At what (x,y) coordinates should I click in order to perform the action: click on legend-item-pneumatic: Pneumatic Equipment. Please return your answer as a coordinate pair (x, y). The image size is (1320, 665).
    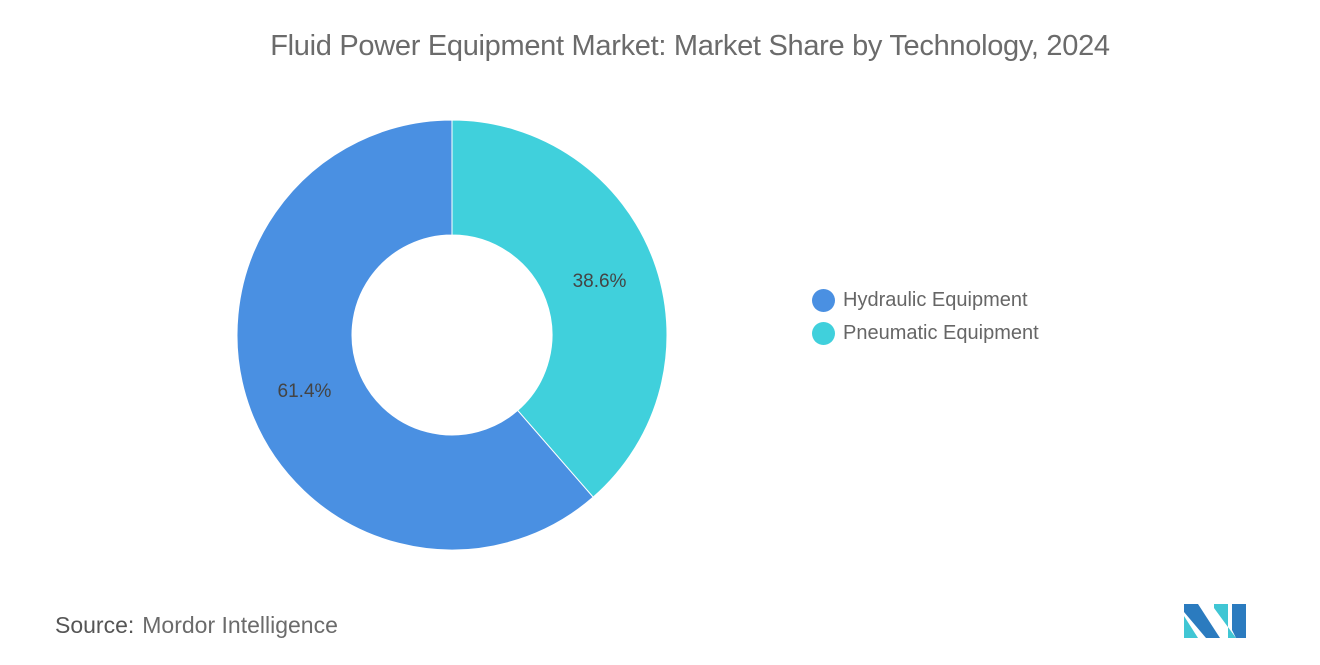
    Looking at the image, I should click on (925, 333).